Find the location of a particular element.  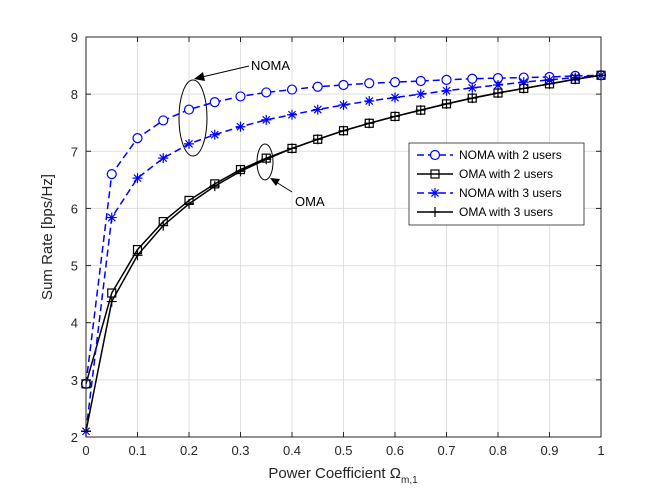

annotation-noma: NOMA is located at coordinates (270, 65).